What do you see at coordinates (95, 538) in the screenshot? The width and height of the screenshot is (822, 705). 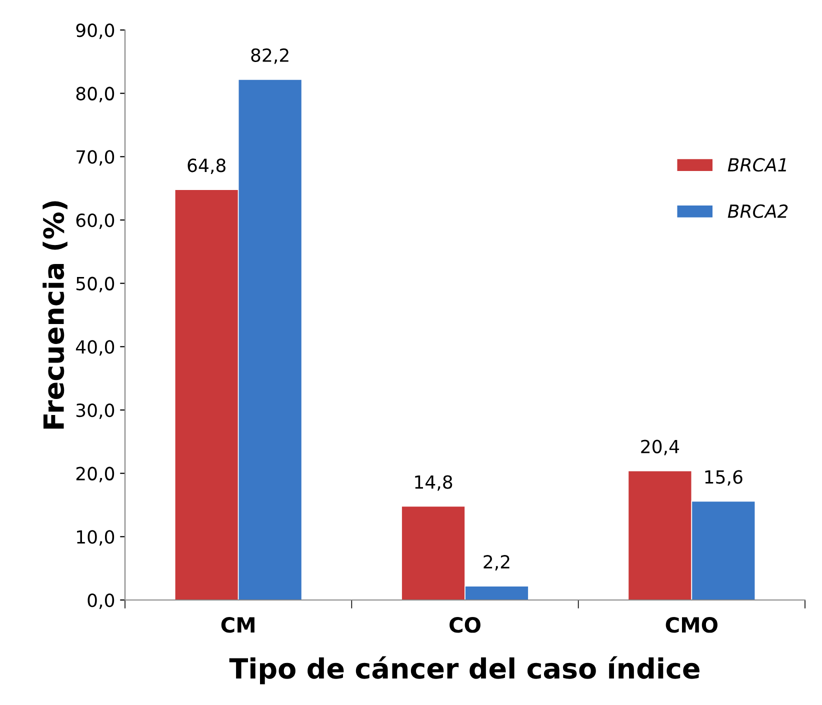 I see `y-tick-label: 10,0` at bounding box center [95, 538].